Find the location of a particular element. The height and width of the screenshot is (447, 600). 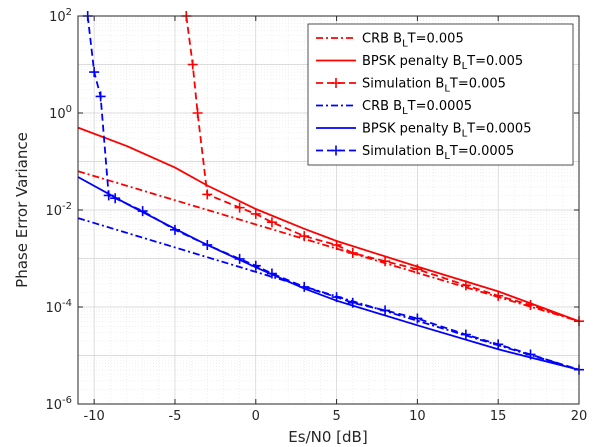

y-tick-label: 10² is located at coordinates (60, 16).